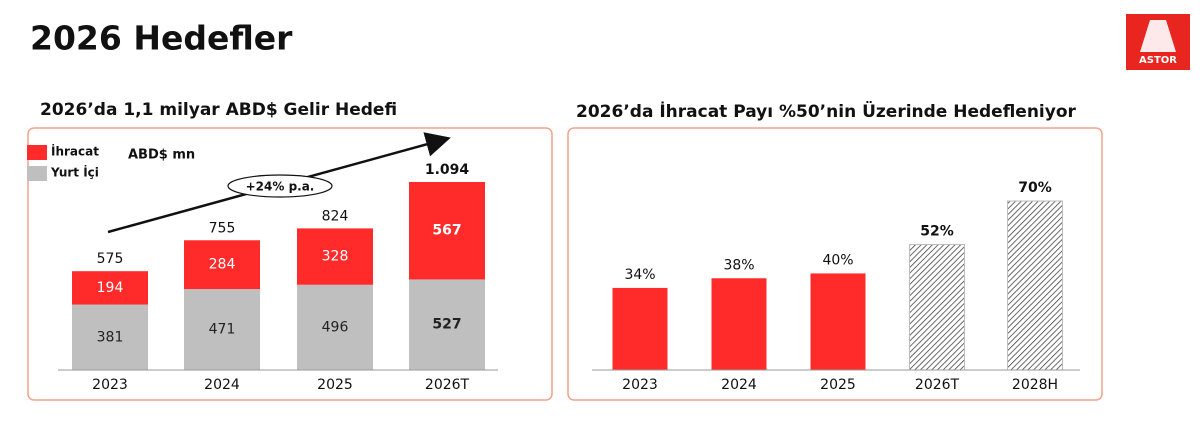  I want to click on unit-label: ABD$ mn, so click(161, 155).